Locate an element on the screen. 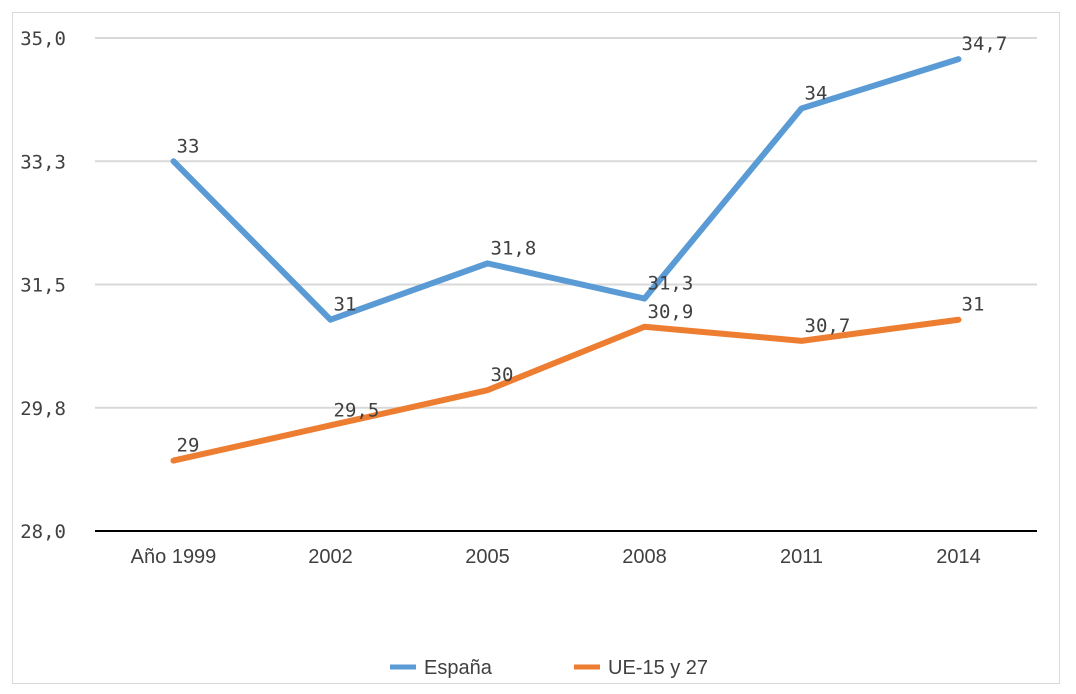 The width and height of the screenshot is (1076, 694). legend-label: UE-15 y 27 is located at coordinates (658, 668).